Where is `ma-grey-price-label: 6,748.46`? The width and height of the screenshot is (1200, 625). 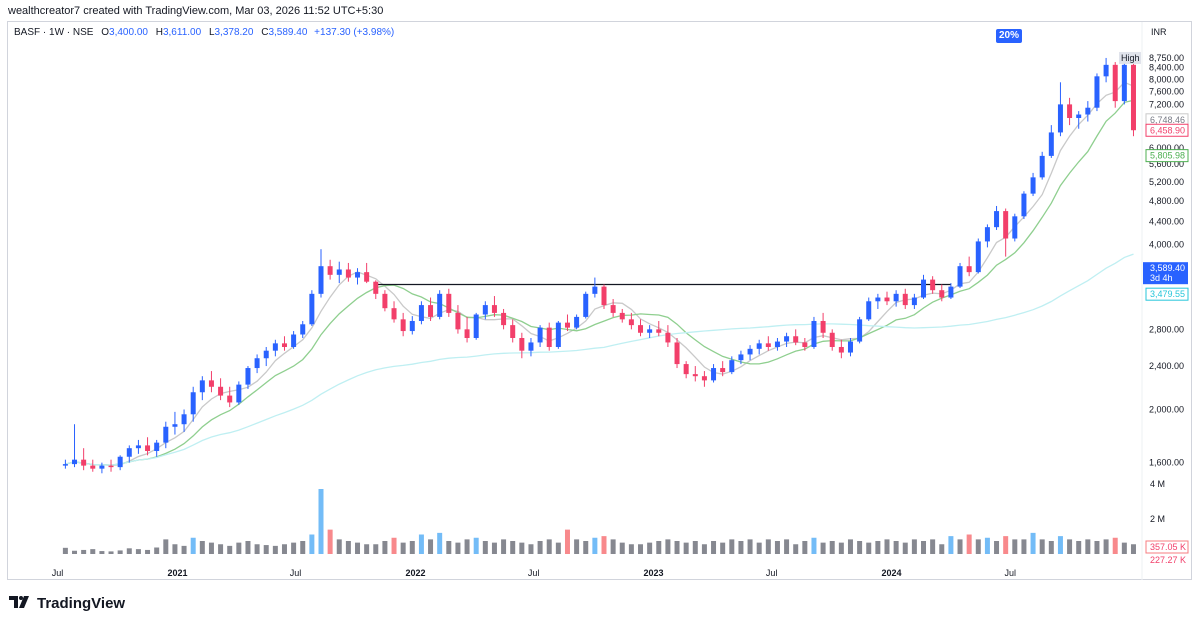 ma-grey-price-label: 6,748.46 is located at coordinates (1167, 120).